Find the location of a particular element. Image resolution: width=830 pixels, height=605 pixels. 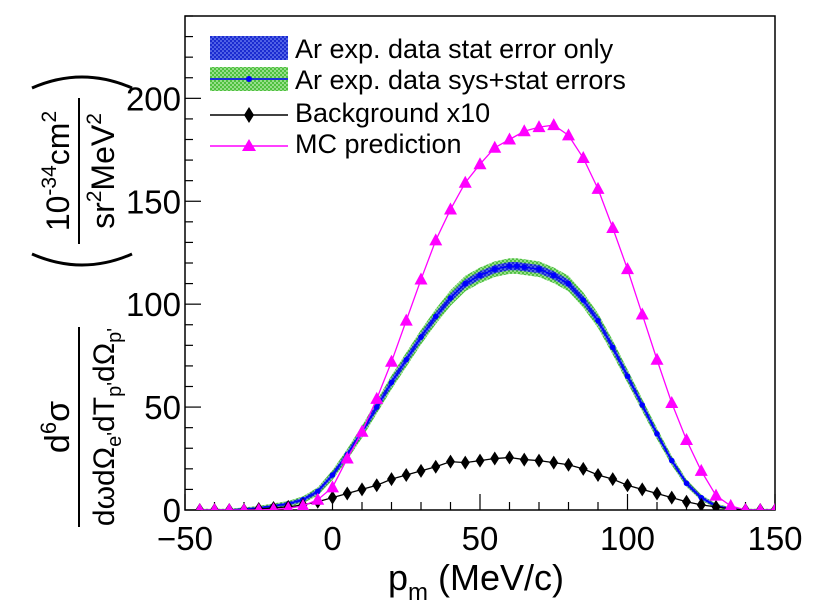

y-tick-label: 50 is located at coordinates (162, 407).